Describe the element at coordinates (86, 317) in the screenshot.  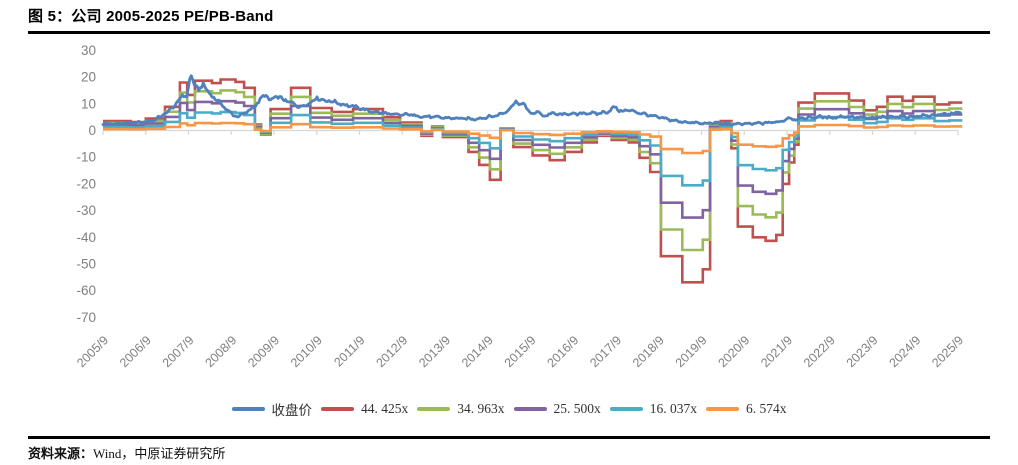
I see `y-axis-label: -70` at that location.